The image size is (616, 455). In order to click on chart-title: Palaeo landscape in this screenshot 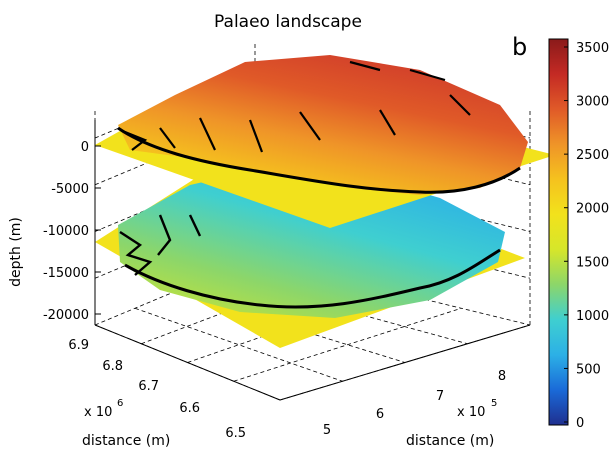, I will do `click(288, 22)`.